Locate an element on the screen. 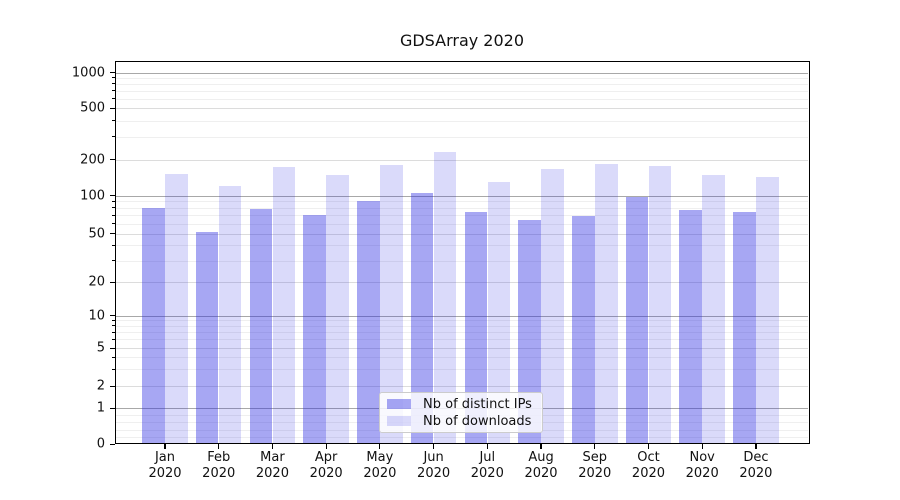 The width and height of the screenshot is (900, 500). x-tick-label-oct: Oct 2020 is located at coordinates (648, 466).